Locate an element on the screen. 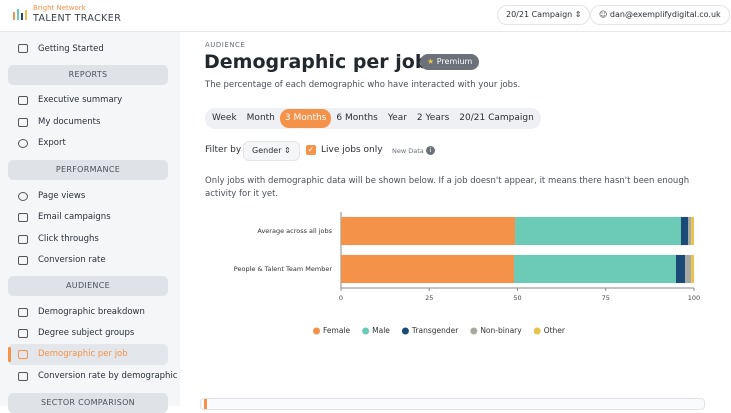  new-data: New Data is located at coordinates (408, 151).